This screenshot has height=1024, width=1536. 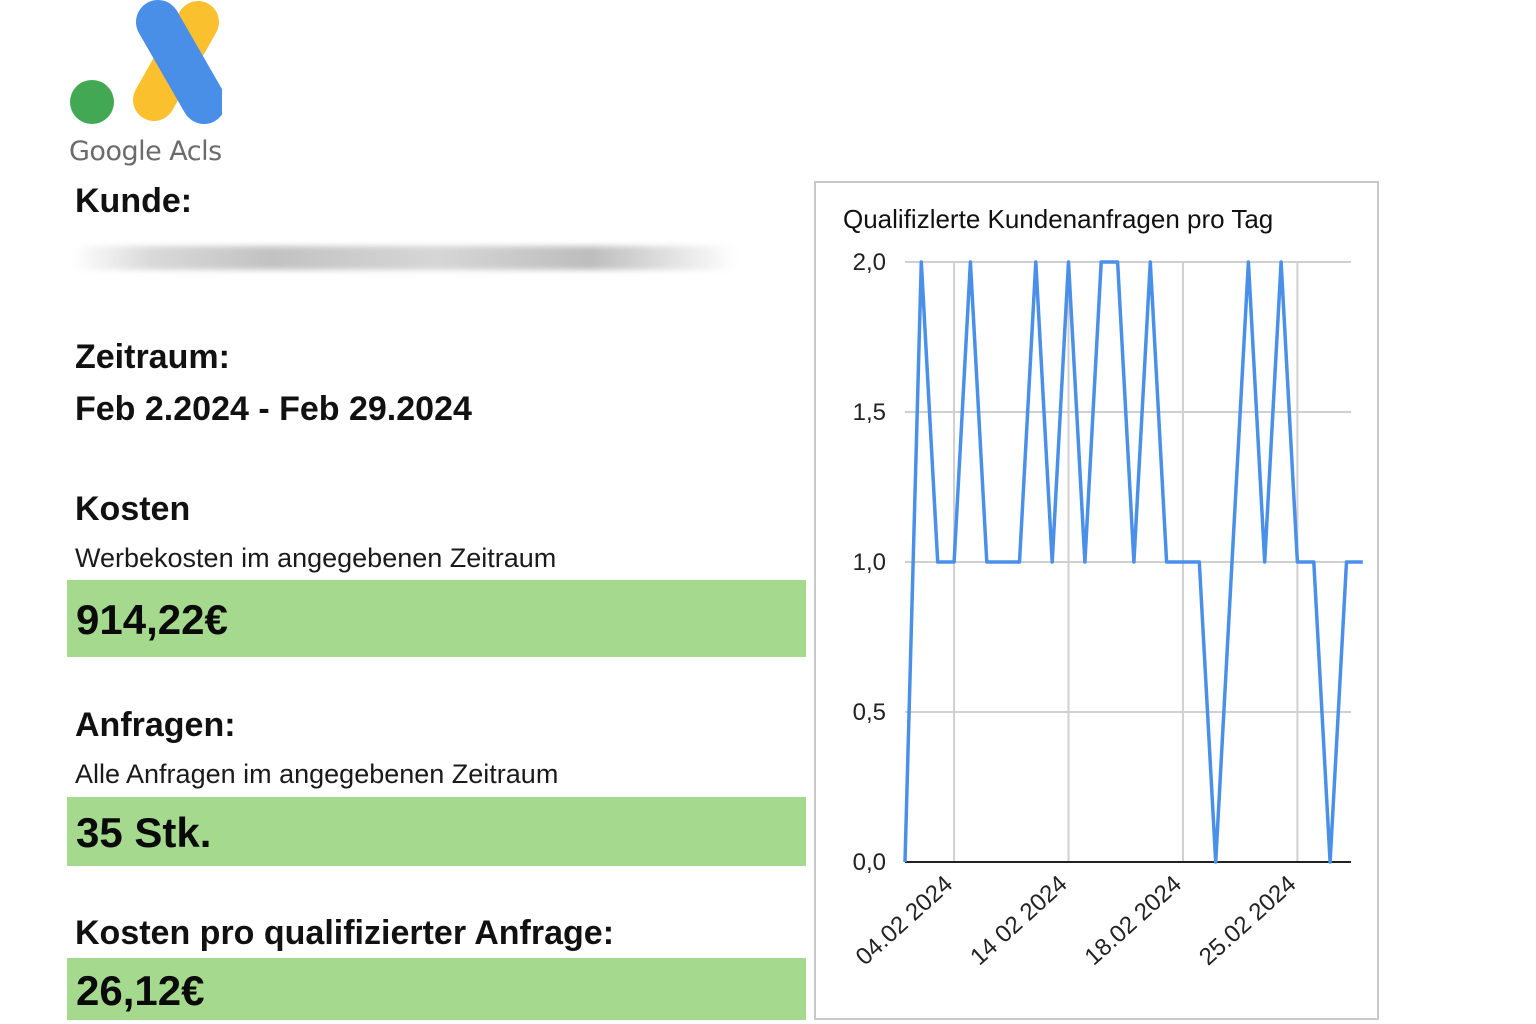 I want to click on chart-title: Qualifizlerte Kundenanfragen pro Tag, so click(x=1058, y=219).